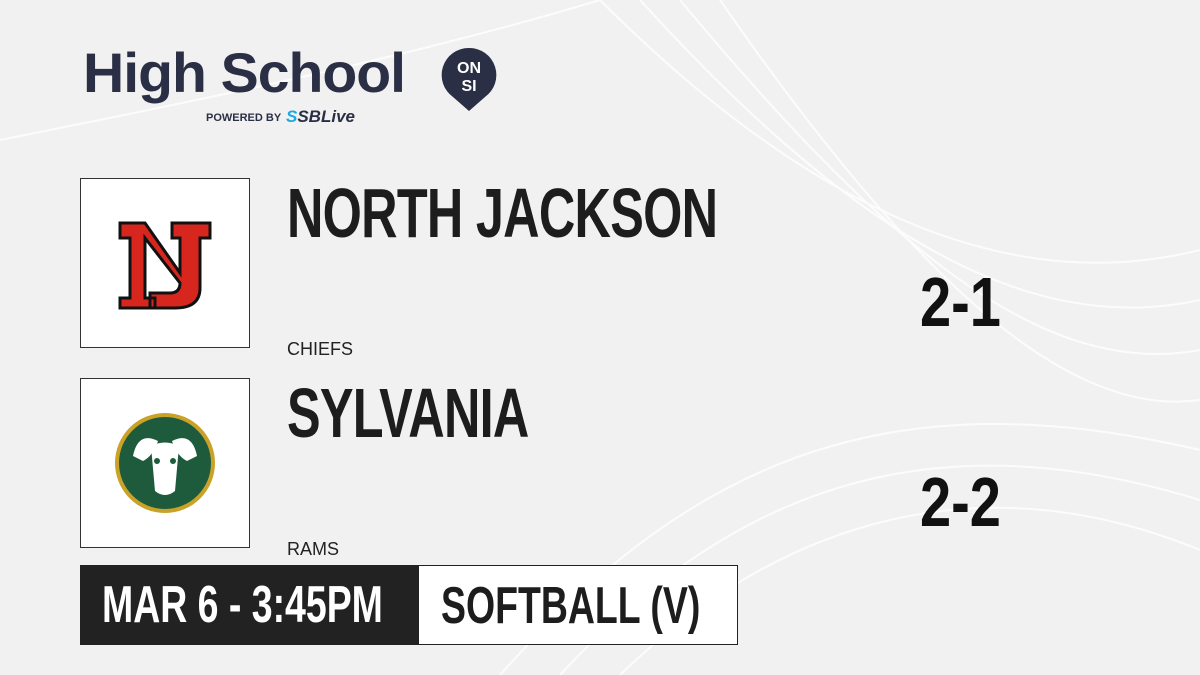 This screenshot has width=1200, height=675. I want to click on team-name-away: SYLVANIA, so click(408, 413).